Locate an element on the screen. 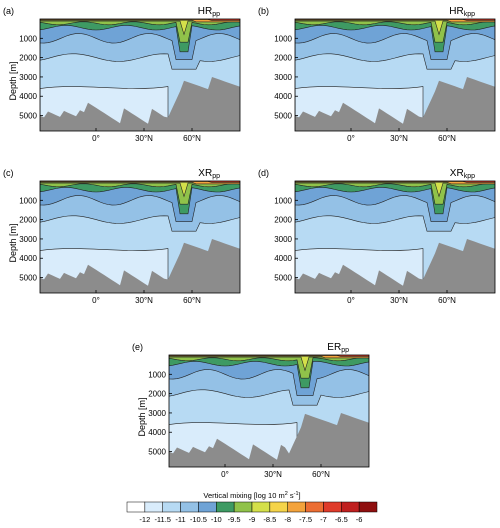  panel-title: ERpp is located at coordinates (338, 348).